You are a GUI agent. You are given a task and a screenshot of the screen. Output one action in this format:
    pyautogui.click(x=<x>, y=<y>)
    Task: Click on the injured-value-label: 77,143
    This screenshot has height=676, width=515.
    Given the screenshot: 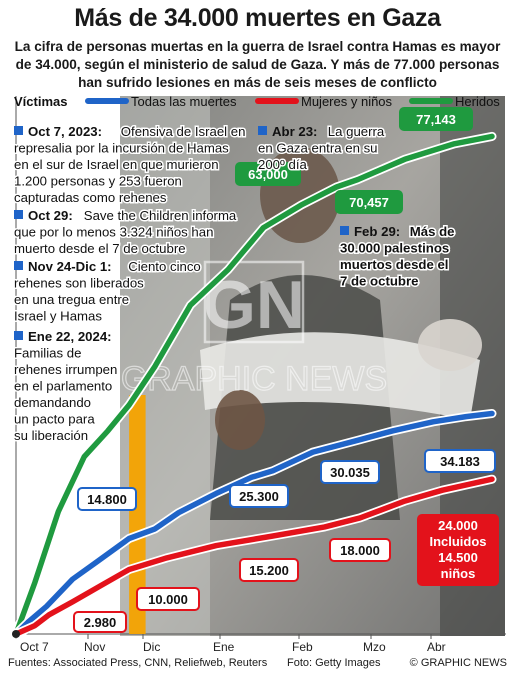 What is the action you would take?
    pyautogui.click(x=436, y=119)
    